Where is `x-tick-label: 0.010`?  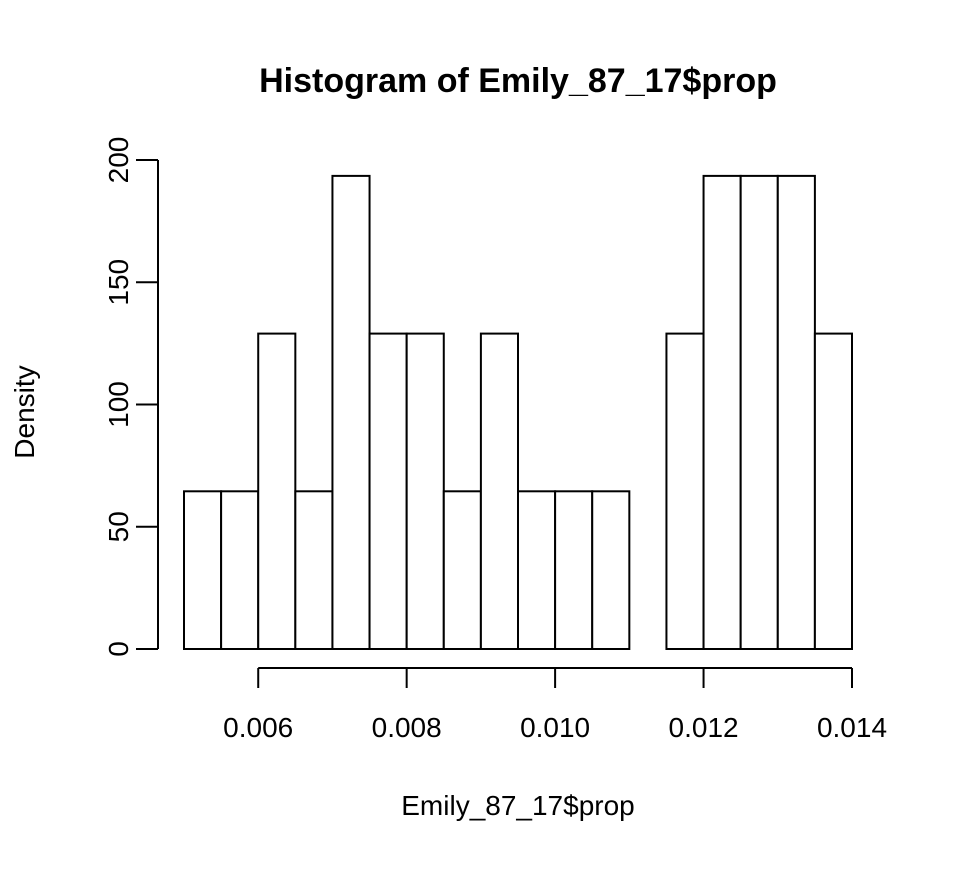 x-tick-label: 0.010 is located at coordinates (555, 727).